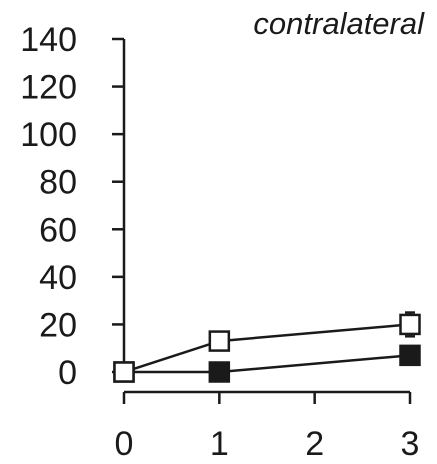  I want to click on series-line, so click(267, 348).